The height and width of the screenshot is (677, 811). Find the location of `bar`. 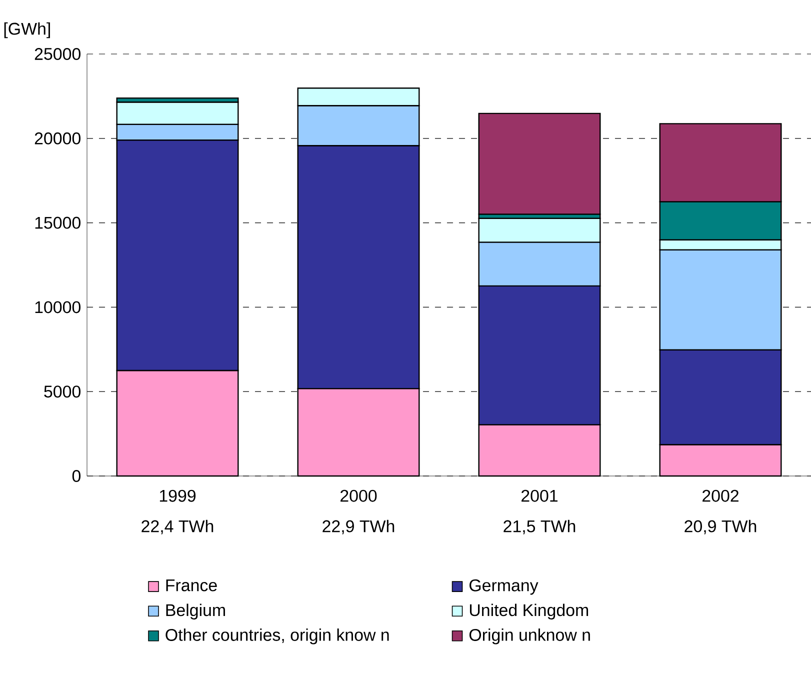

bar is located at coordinates (539, 163).